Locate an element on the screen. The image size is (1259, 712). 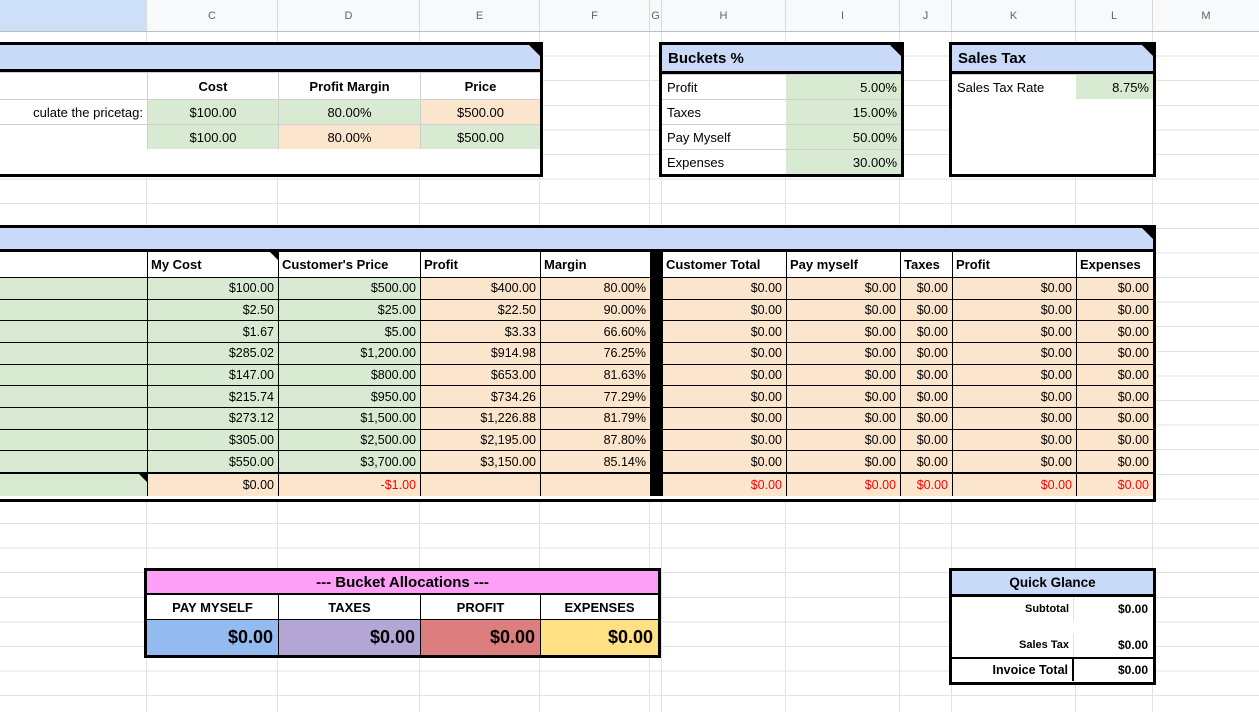
invoice-total-label: Invoice Total is located at coordinates (1013, 670).